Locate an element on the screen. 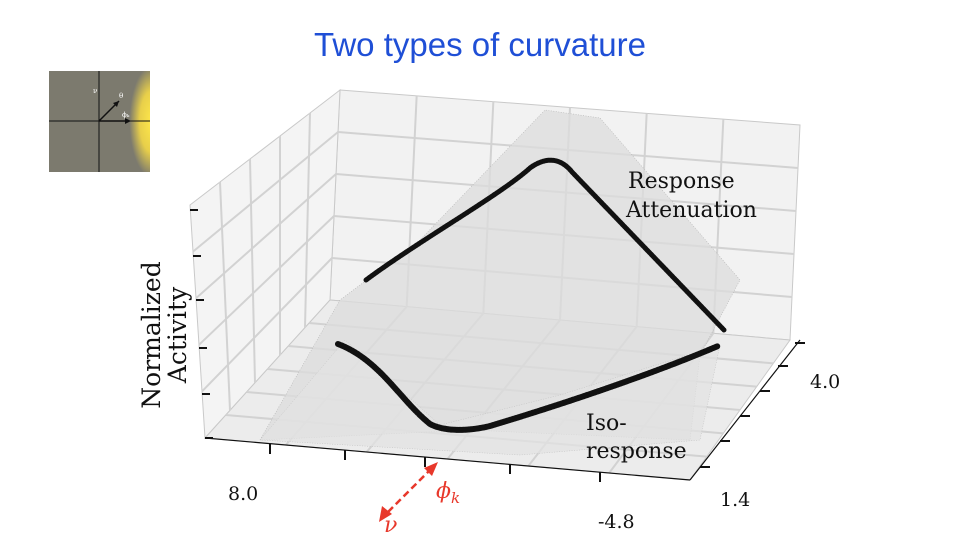  y-axis-ticks is located at coordinates (752, 405).